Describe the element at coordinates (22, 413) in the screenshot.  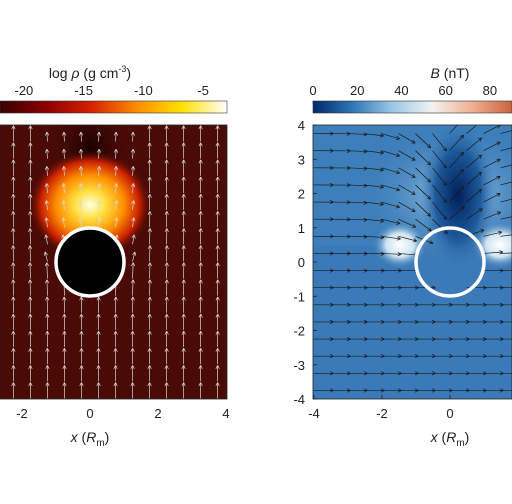
I see `left-x-tick: -2` at that location.